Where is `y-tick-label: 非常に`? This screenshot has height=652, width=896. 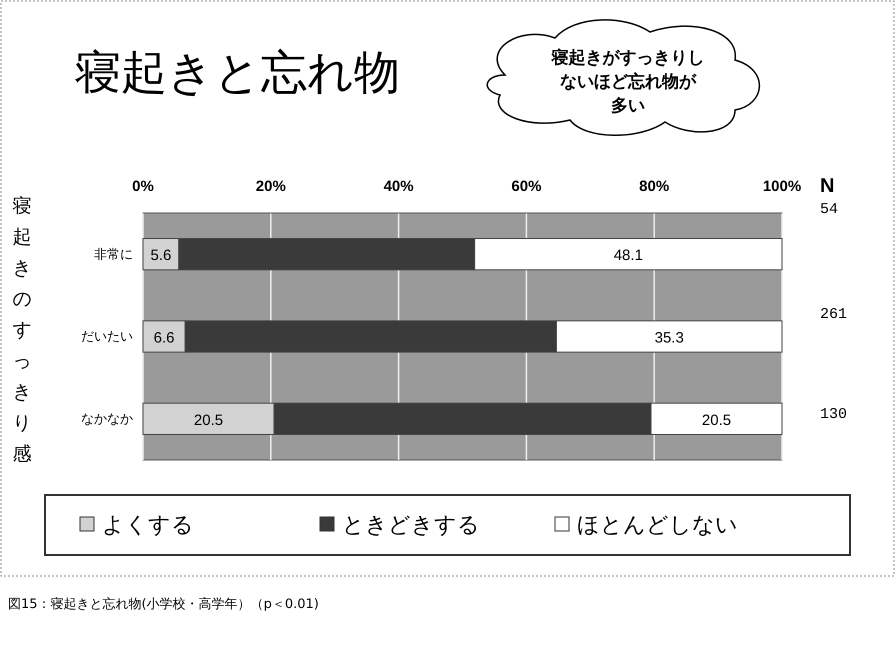
y-tick-label: 非常に is located at coordinates (113, 254).